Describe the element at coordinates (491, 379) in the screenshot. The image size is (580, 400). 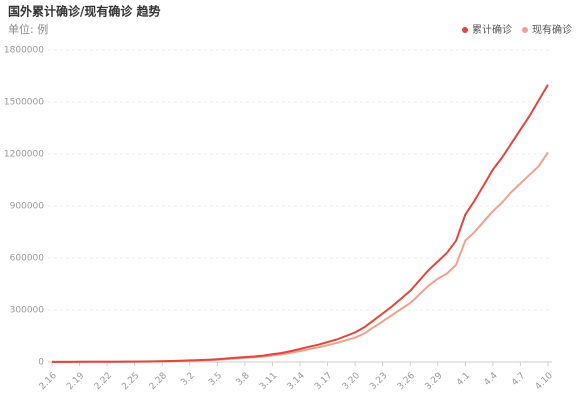
I see `x-tick-label: 4.4` at that location.